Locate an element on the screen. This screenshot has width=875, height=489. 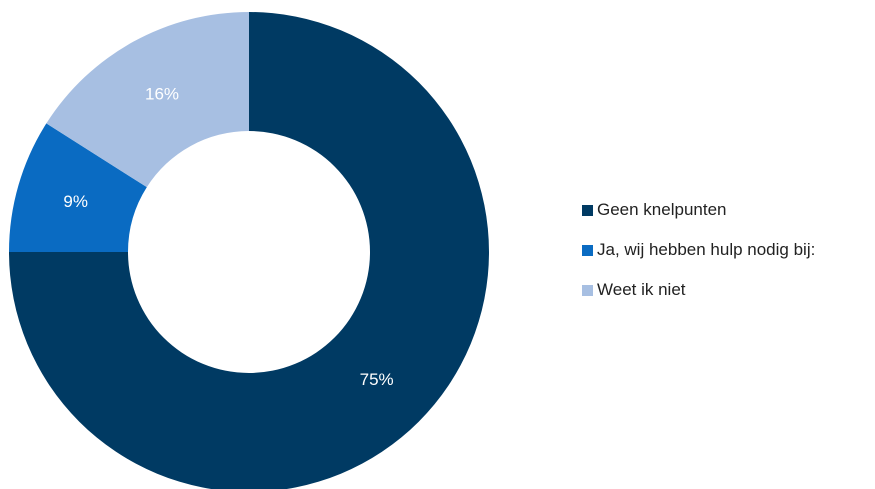
slice-value-label-1: 9% is located at coordinates (75, 201).